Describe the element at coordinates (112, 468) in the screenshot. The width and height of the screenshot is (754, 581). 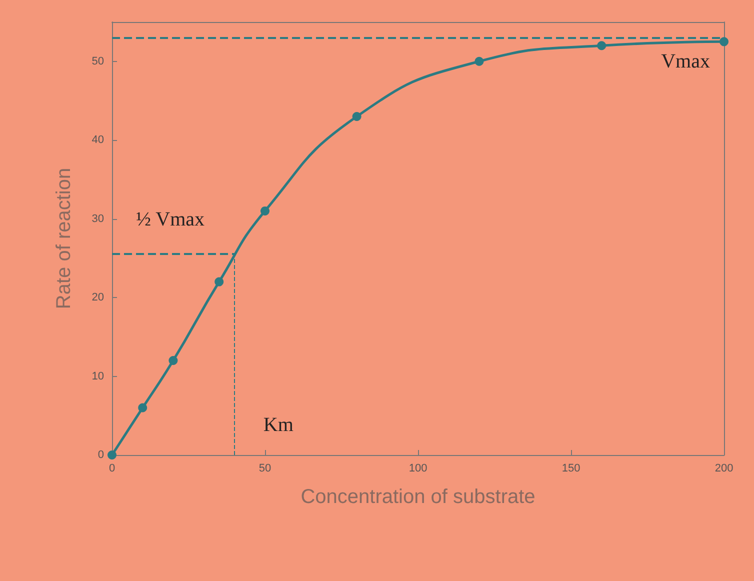
I see `x-tick-label: 0` at that location.